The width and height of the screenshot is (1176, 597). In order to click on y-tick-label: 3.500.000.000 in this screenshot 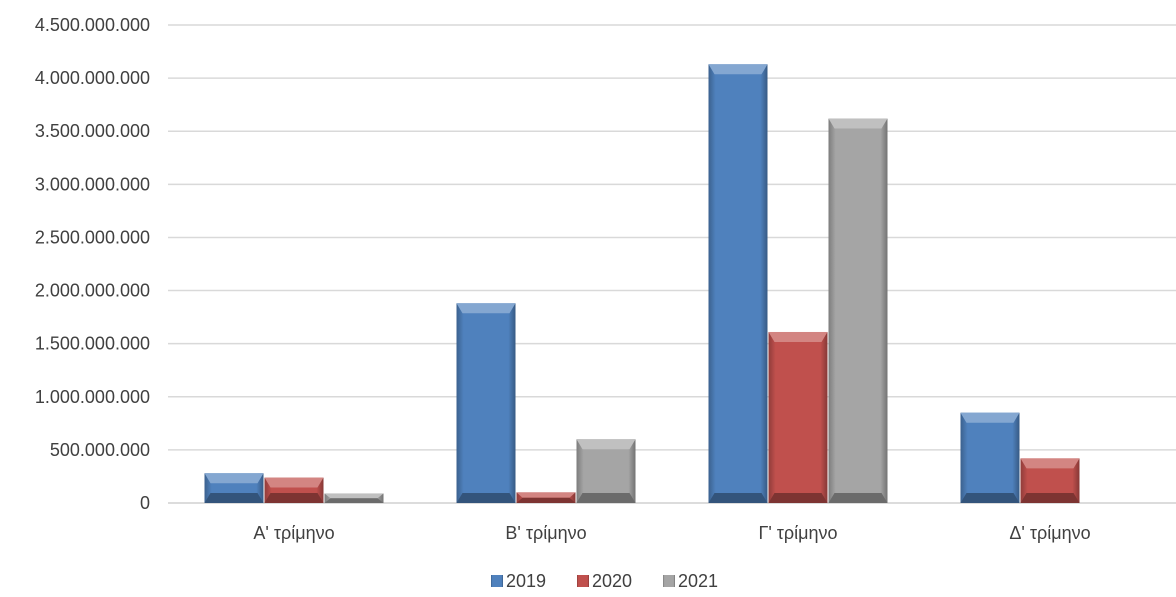, I will do `click(92, 131)`.